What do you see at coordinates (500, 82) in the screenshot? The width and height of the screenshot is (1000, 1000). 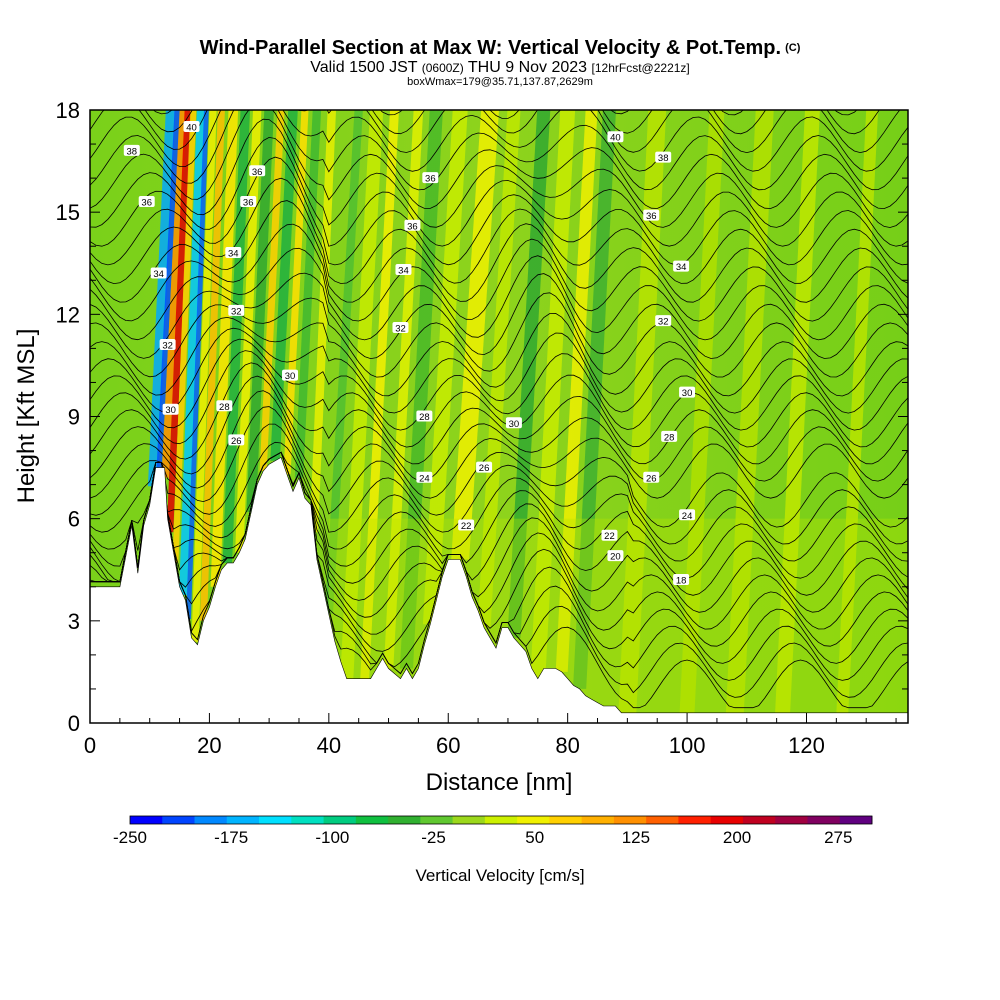 I see `box-info: boxWmax=179@35.71,137.87,2629m` at bounding box center [500, 82].